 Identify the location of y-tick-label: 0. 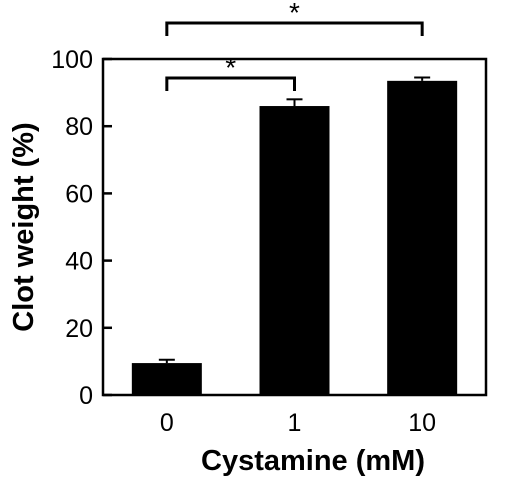
(86, 396).